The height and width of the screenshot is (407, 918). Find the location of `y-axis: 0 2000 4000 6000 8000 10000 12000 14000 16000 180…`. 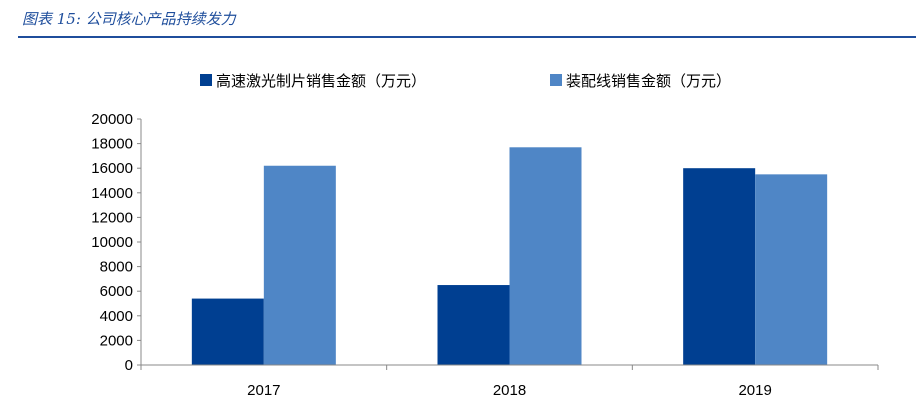

y-axis: 0 2000 4000 6000 8000 10000 12000 14000 16000 180… is located at coordinates (116, 242).